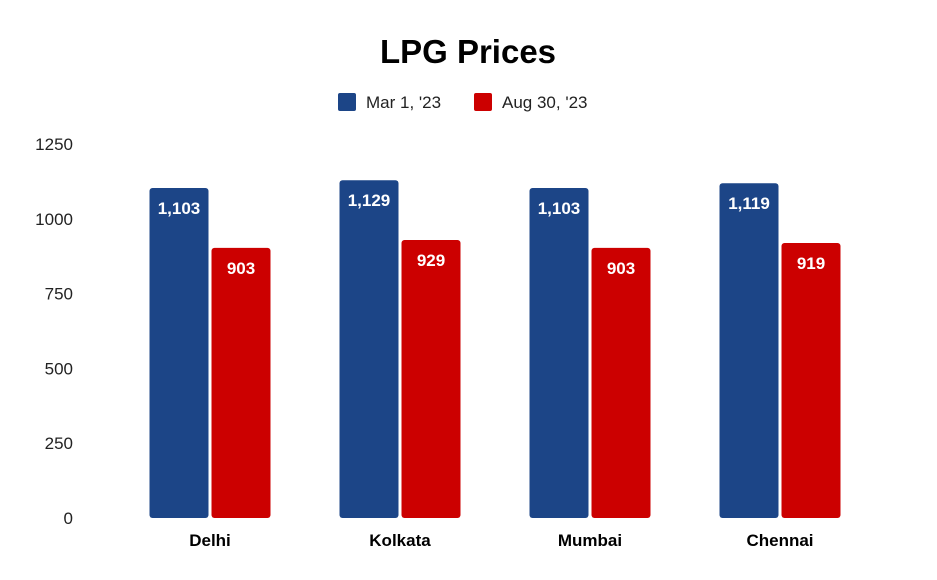 The width and height of the screenshot is (937, 580). I want to click on legend-label: Aug 30, '23, so click(544, 102).